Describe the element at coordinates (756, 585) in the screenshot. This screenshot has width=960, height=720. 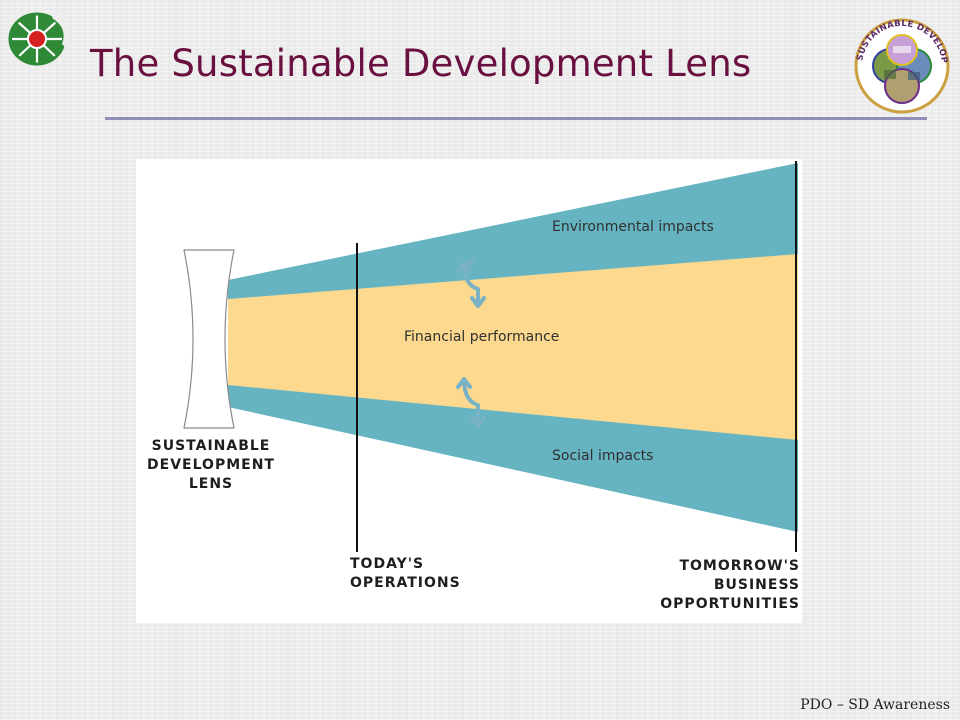
I see `tomorrow-caption-line: BUSINESS` at that location.